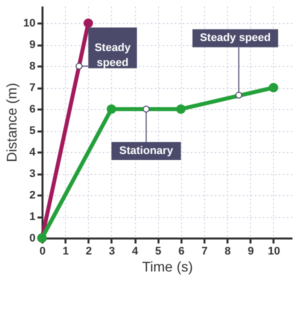  Describe the element at coordinates (89, 252) in the screenshot. I see `x-tick-label: 2` at that location.